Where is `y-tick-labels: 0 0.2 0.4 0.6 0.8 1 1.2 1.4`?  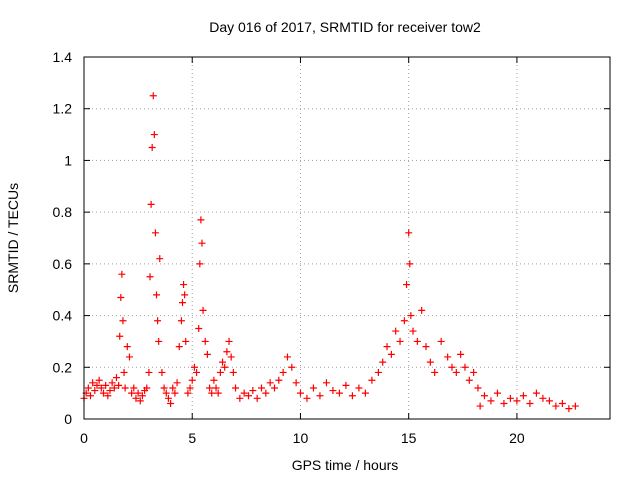
y-tick-labels: 0 0.2 0.4 0.6 0.8 1 1.2 1.4 is located at coordinates (63, 238).